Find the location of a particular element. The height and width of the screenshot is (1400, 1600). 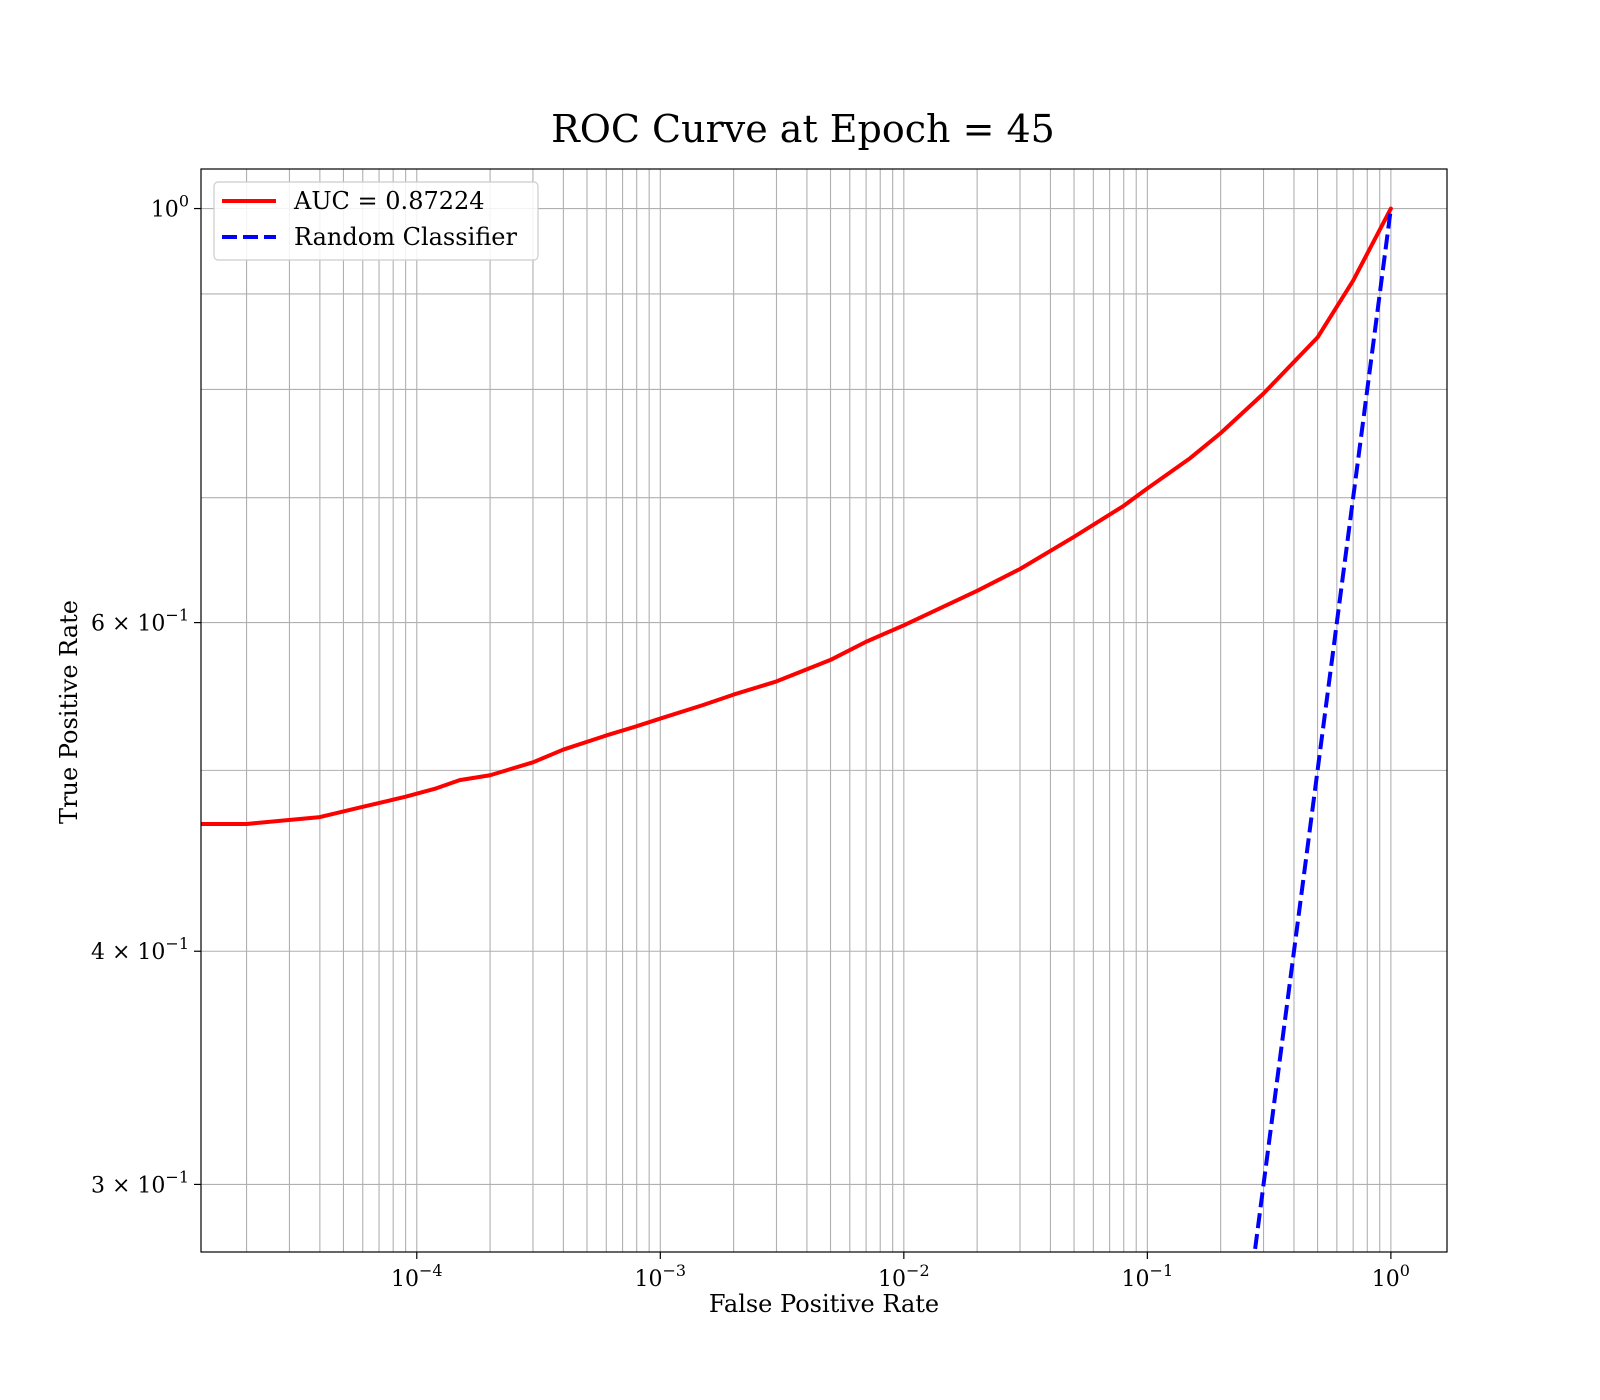

x-tick-label: 10⁻² is located at coordinates (904, 1276).